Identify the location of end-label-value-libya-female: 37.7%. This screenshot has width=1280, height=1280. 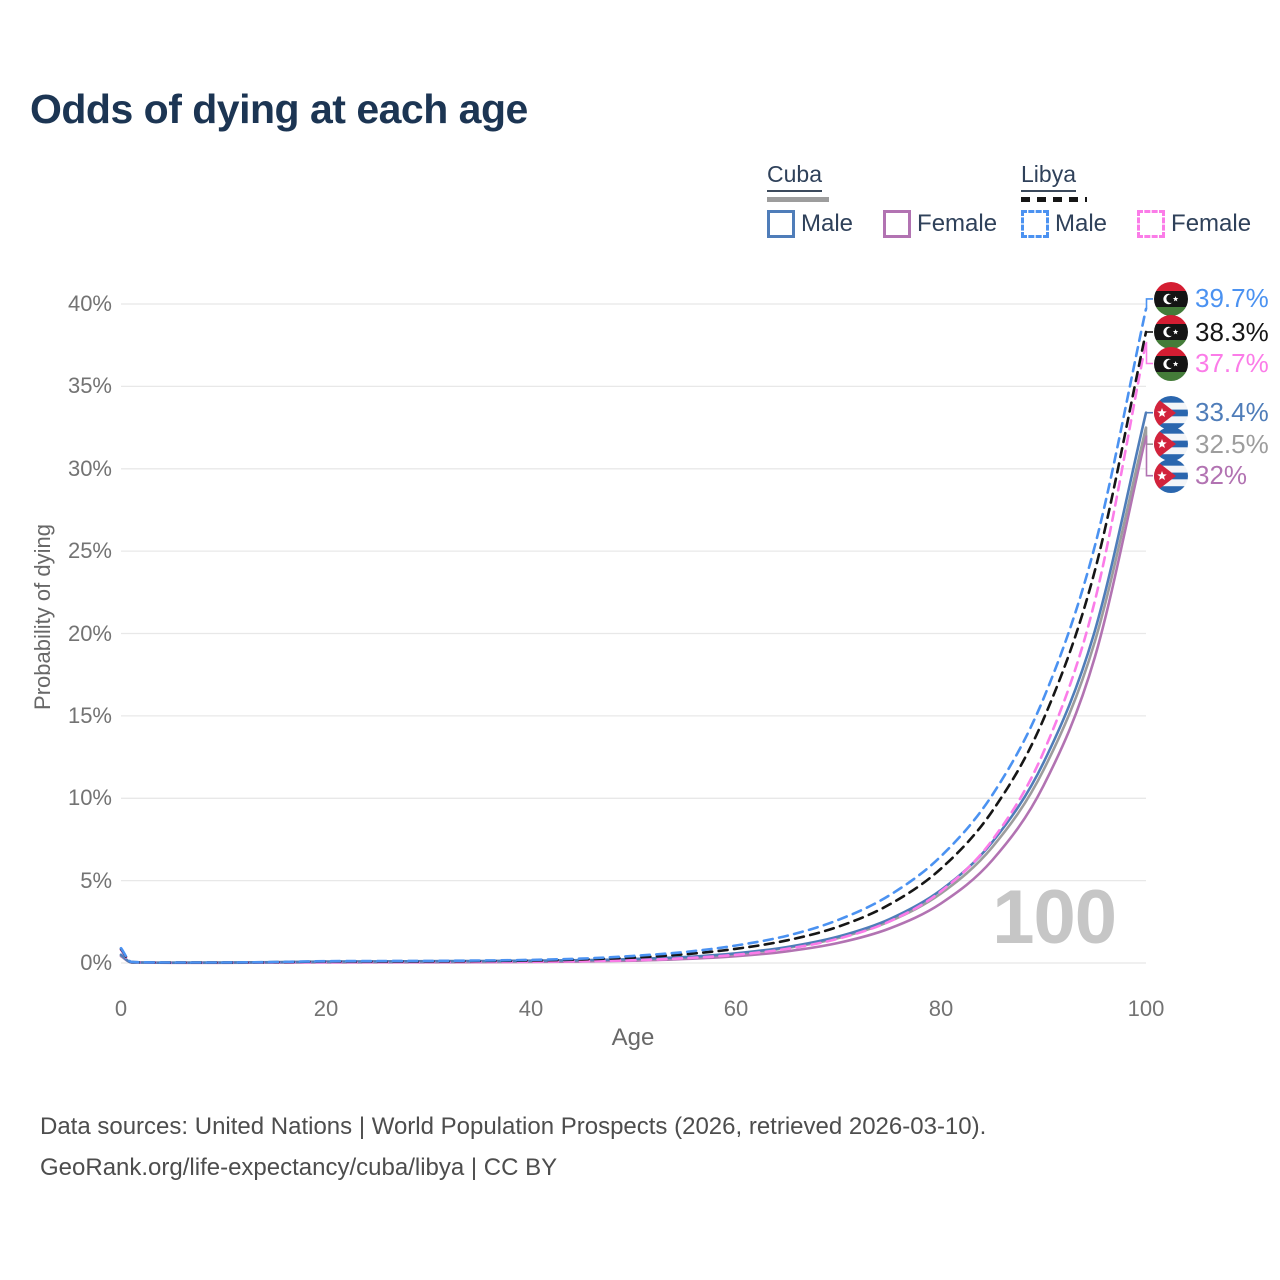
(1232, 363).